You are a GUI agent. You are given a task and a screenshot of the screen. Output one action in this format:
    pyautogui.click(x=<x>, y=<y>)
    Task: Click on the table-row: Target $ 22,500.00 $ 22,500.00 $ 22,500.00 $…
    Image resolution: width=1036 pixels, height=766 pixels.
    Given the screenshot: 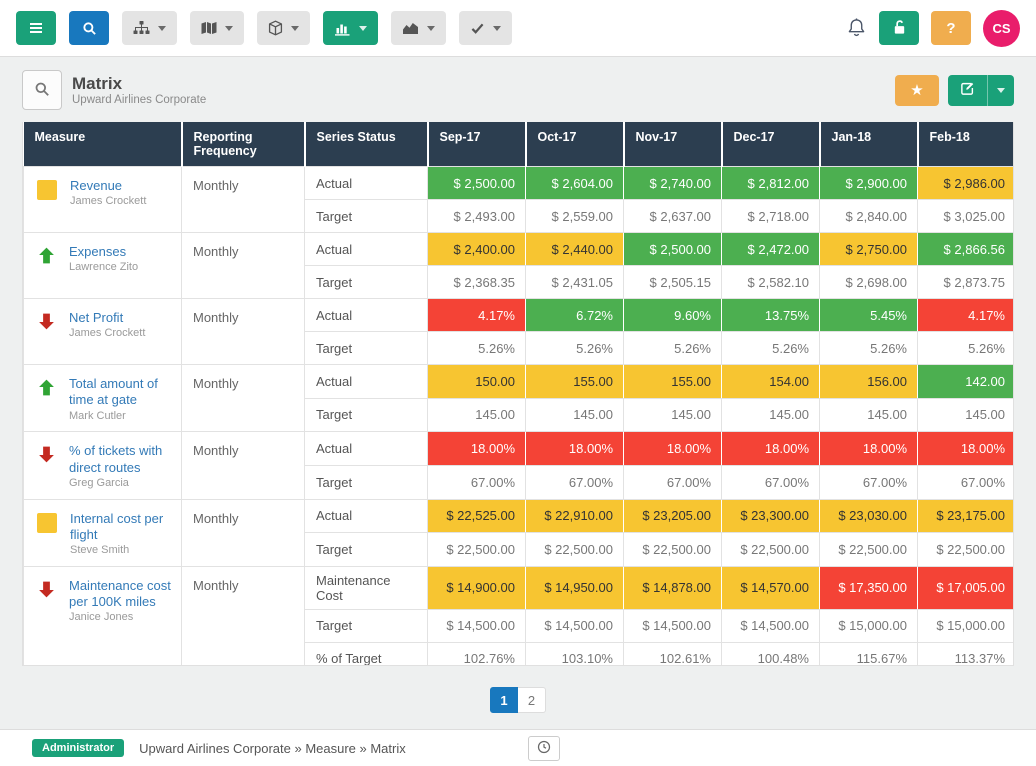 What is the action you would take?
    pyautogui.click(x=518, y=549)
    